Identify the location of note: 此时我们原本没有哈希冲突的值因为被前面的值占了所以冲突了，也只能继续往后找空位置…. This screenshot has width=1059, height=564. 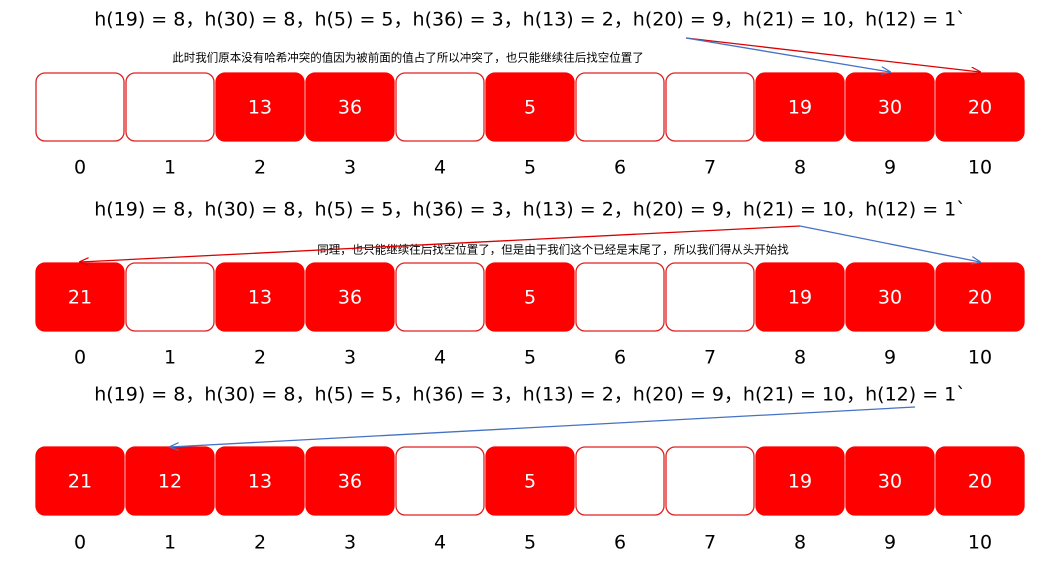
(408, 58).